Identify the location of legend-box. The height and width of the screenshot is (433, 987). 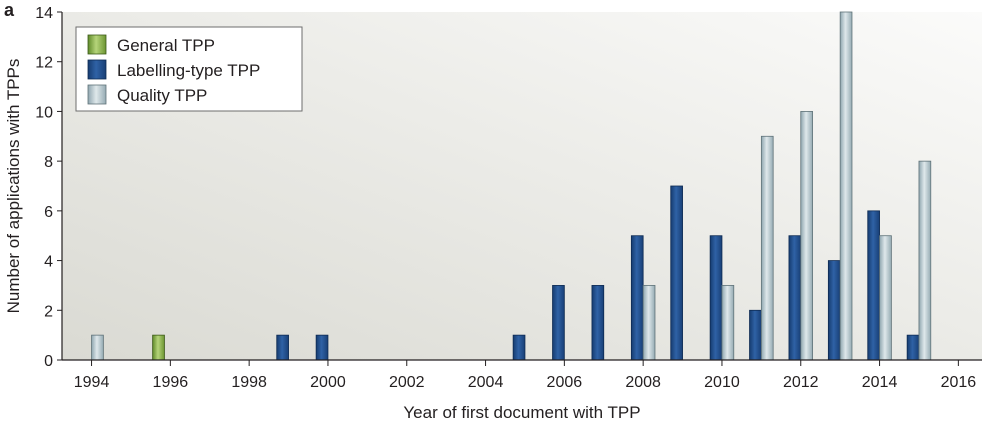
(189, 69).